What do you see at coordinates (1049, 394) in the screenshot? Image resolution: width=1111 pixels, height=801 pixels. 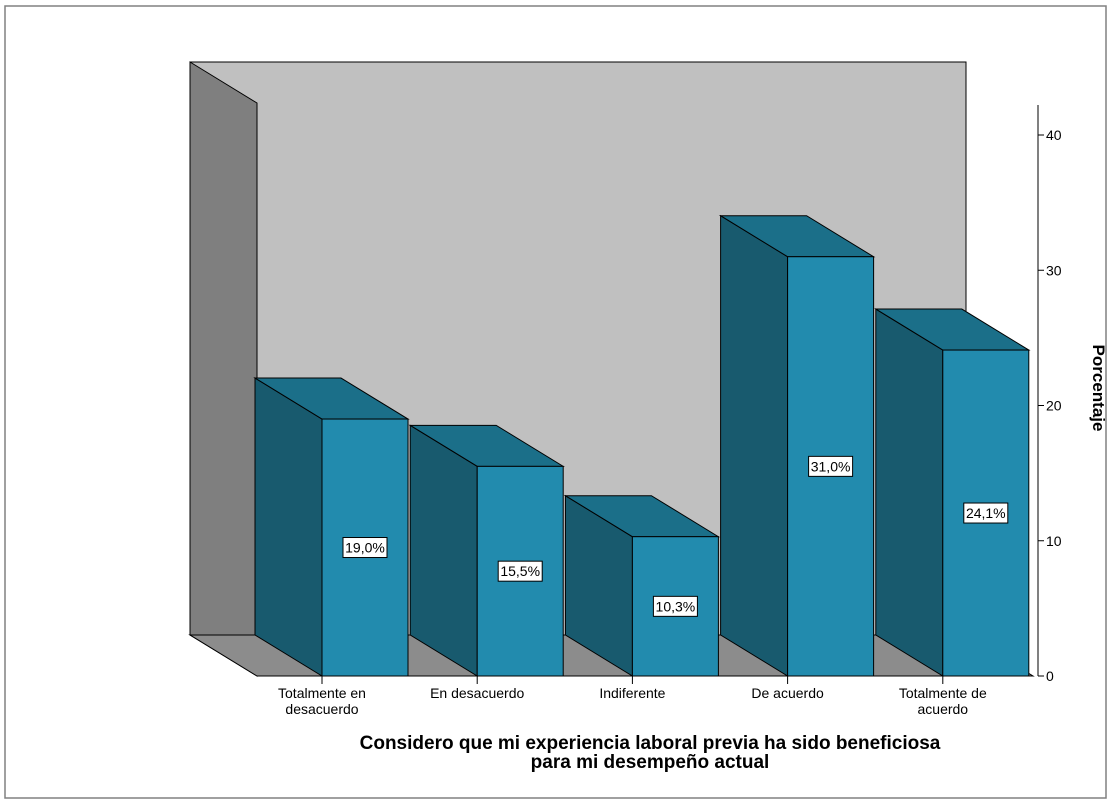 I see `y-axis: 0 10 20 30 40` at bounding box center [1049, 394].